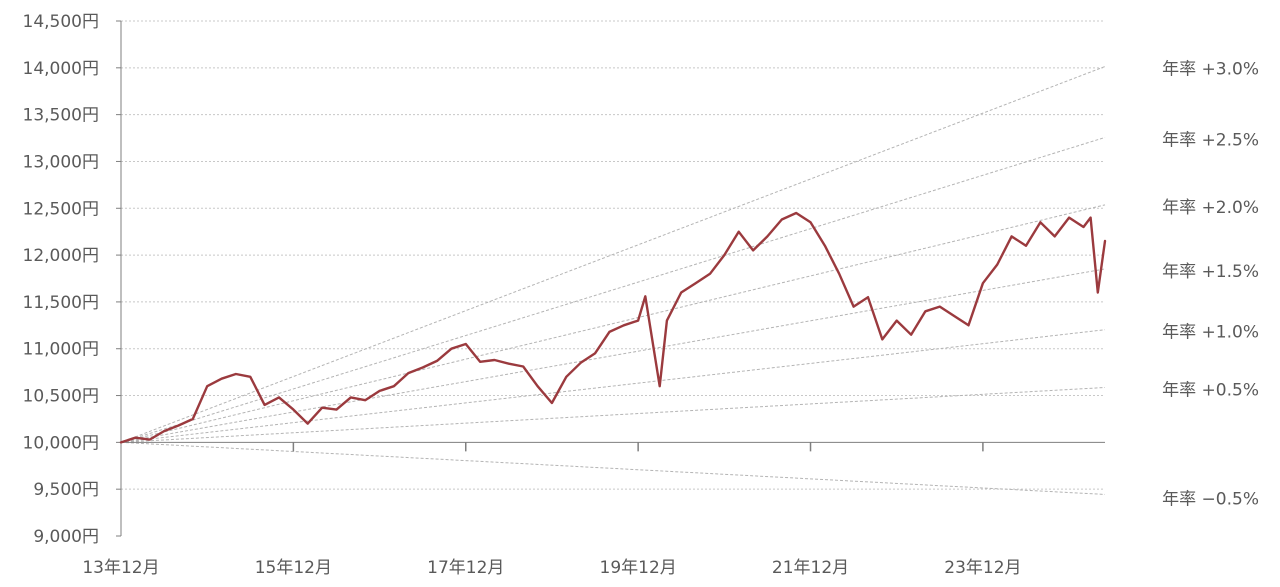 This screenshot has width=1280, height=587. I want to click on y-tick-label: 11,500円, so click(61, 303).